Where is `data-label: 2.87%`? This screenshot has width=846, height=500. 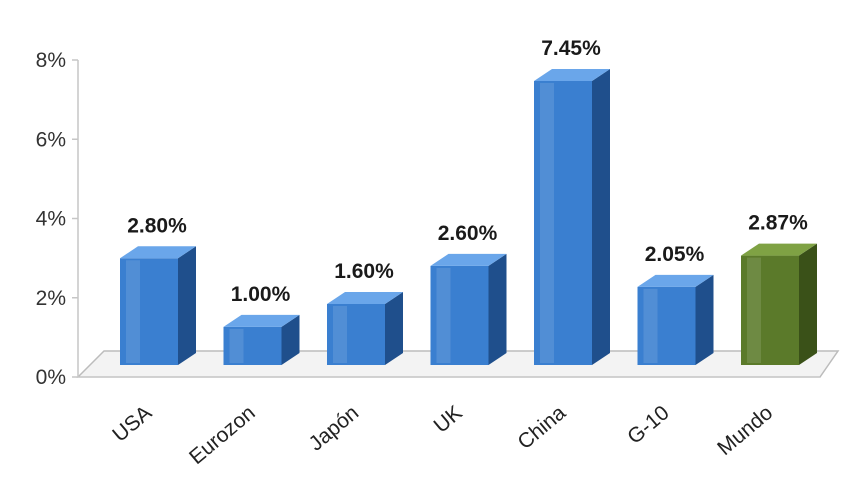 data-label: 2.87% is located at coordinates (778, 223).